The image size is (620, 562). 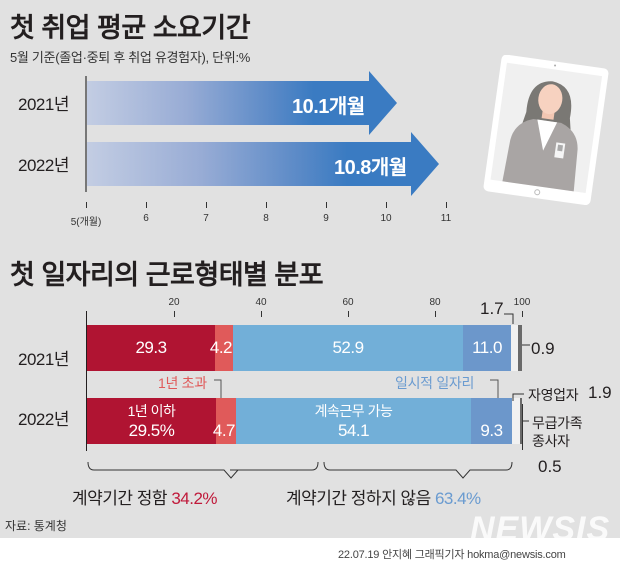 I want to click on bar2021-seg-unpaid-family, so click(x=520, y=348).